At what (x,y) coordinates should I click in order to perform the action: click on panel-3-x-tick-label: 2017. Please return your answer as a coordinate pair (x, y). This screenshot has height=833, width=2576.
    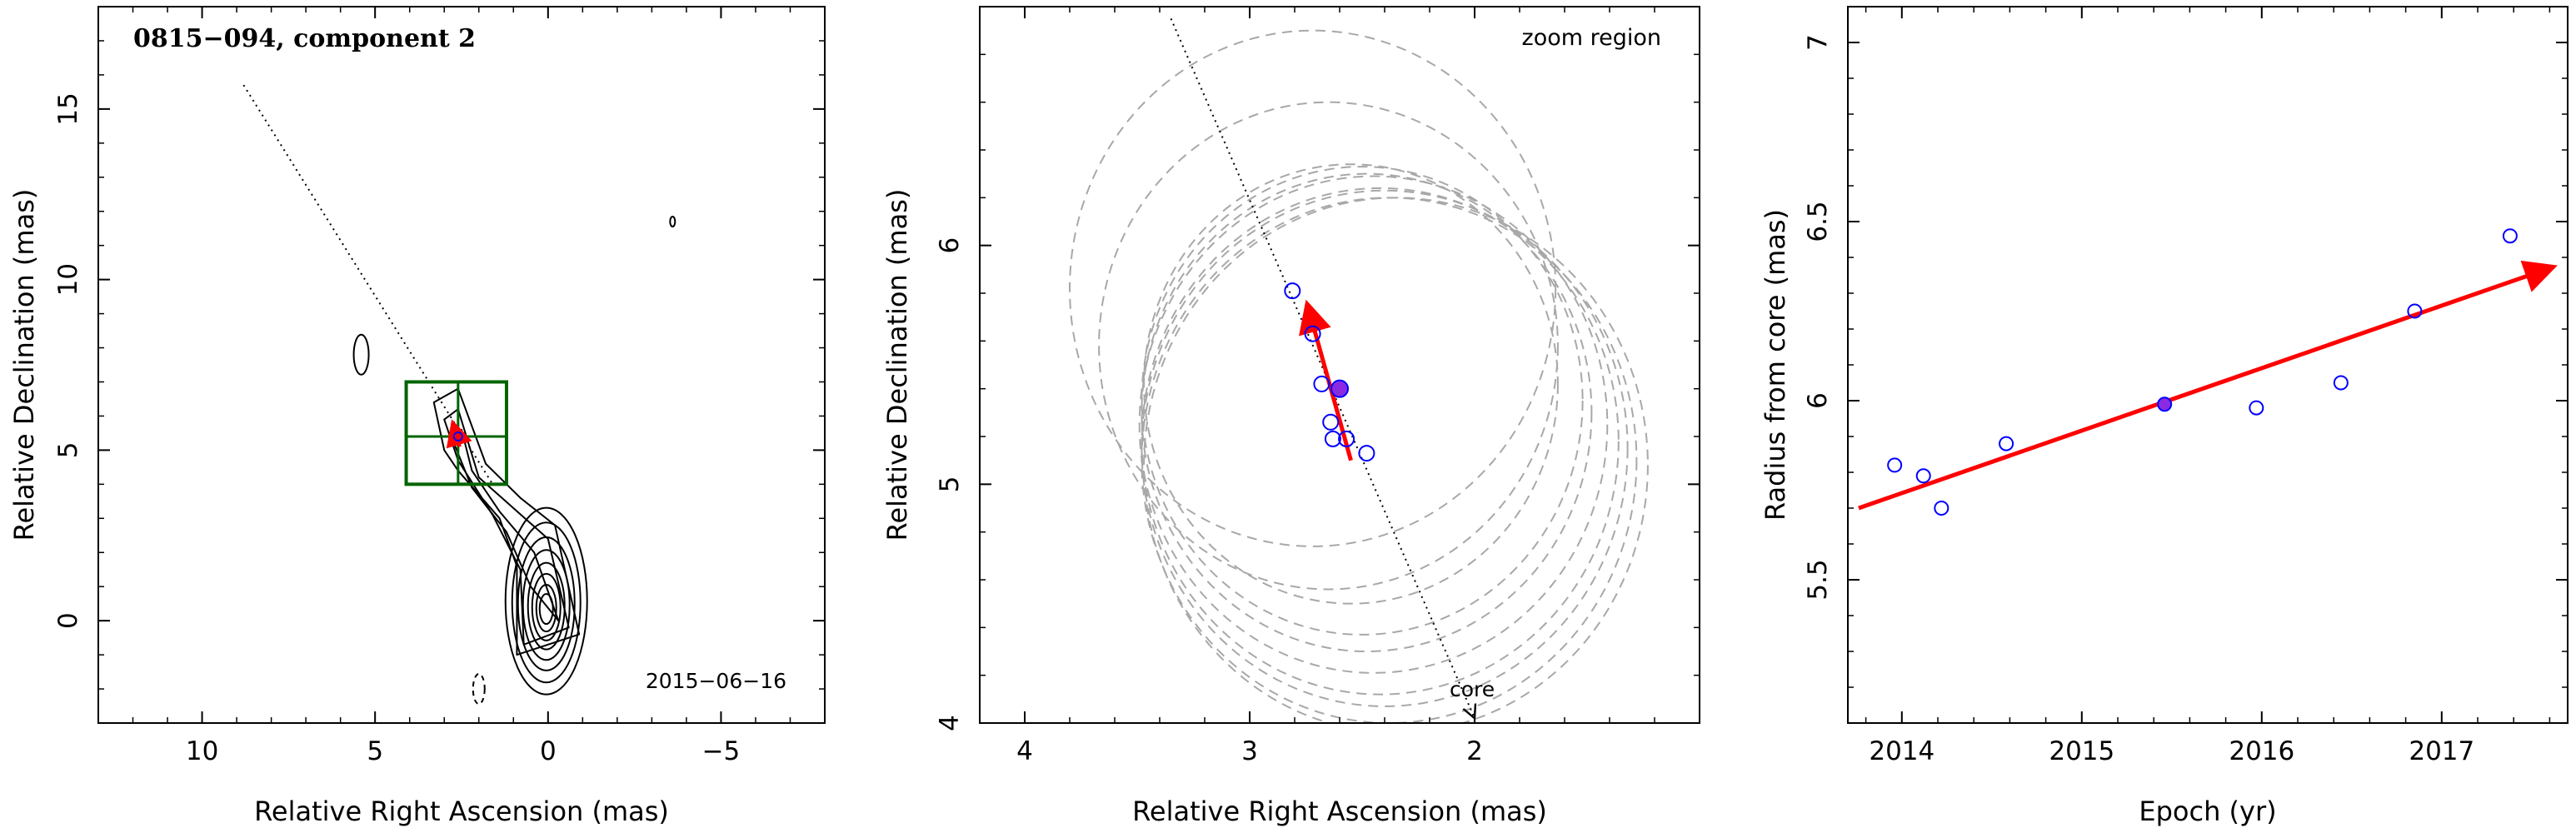
    Looking at the image, I should click on (2441, 751).